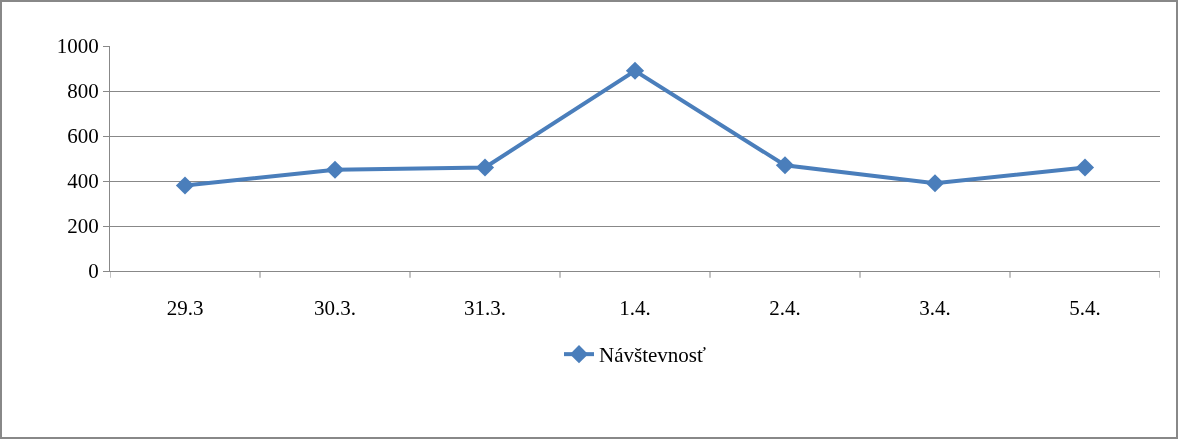  Describe the element at coordinates (83, 136) in the screenshot. I see `y-tick-label: 600` at that location.